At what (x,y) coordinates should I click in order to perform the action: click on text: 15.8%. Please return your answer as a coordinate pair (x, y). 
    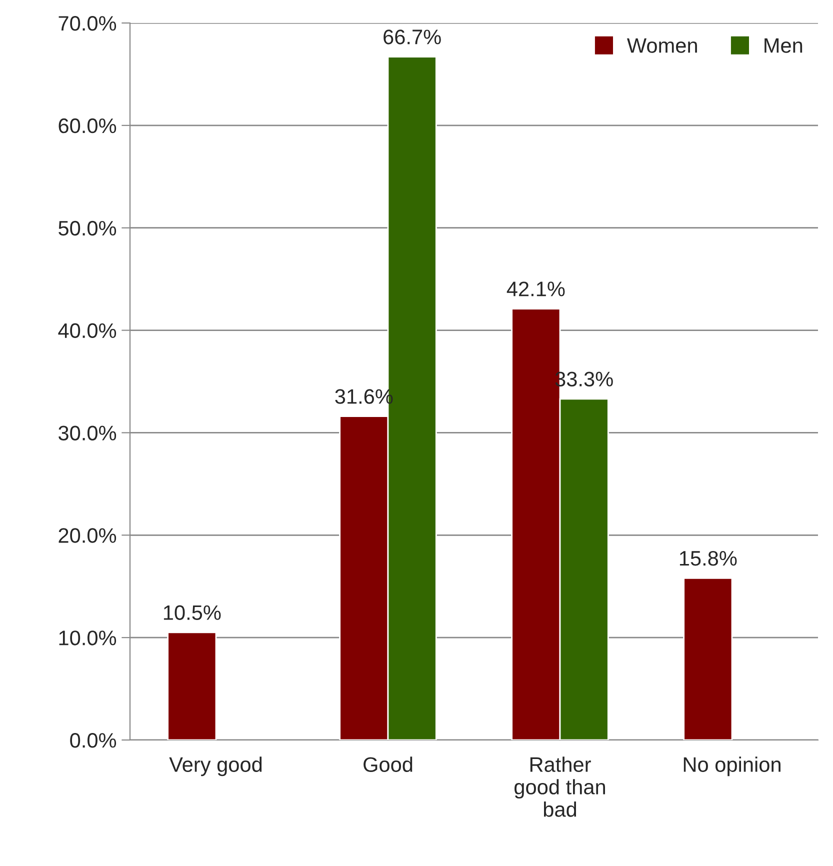
    Looking at the image, I should click on (708, 558).